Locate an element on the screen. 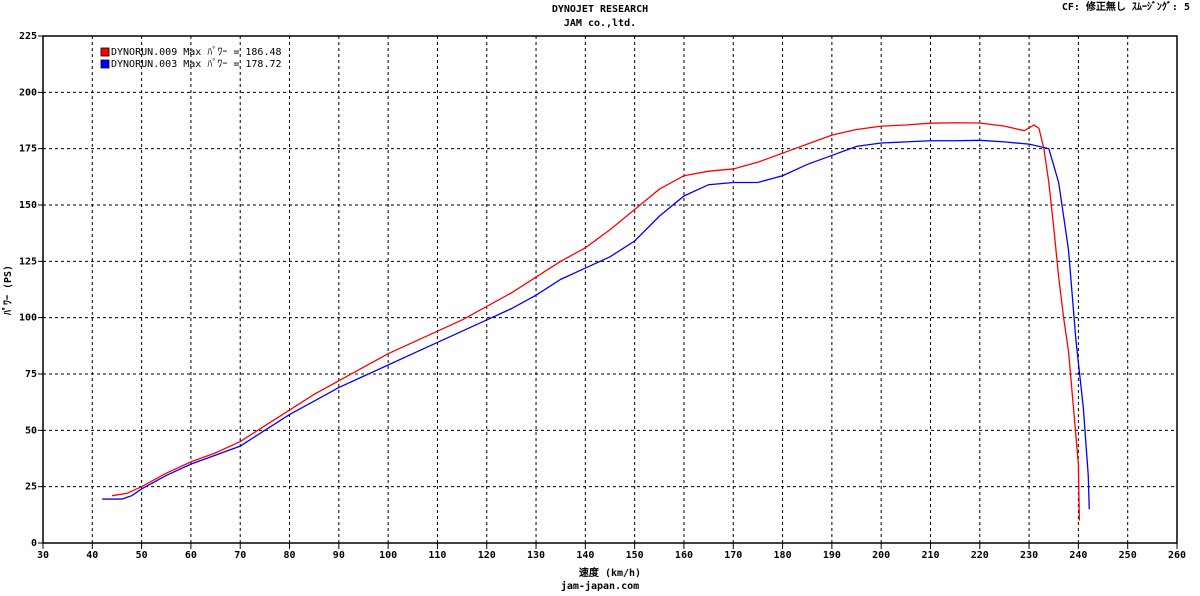 Image resolution: width=1200 pixels, height=596 pixels. y-tick-label: 125 is located at coordinates (28, 261).